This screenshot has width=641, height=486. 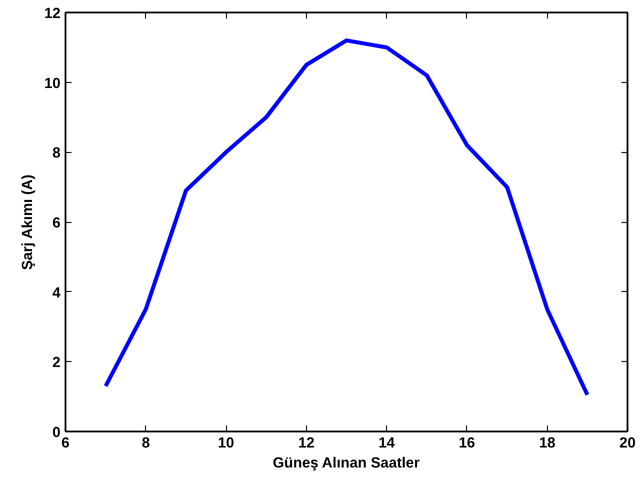 I want to click on y-tick-label: 6, so click(x=56, y=224).